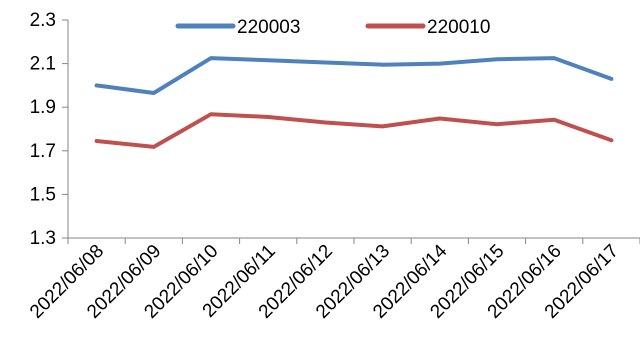  Describe the element at coordinates (43, 20) in the screenshot. I see `y-tick-label: 2.3` at that location.